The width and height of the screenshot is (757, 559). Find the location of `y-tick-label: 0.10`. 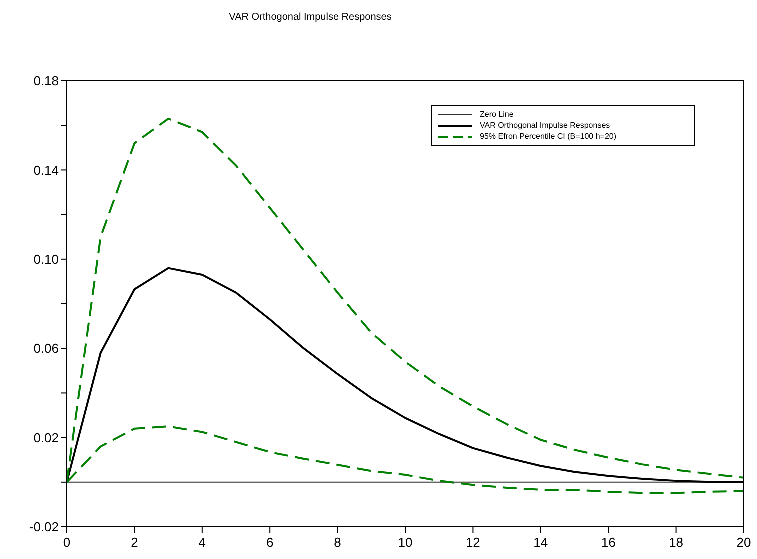

y-tick-label: 0.10 is located at coordinates (46, 260).